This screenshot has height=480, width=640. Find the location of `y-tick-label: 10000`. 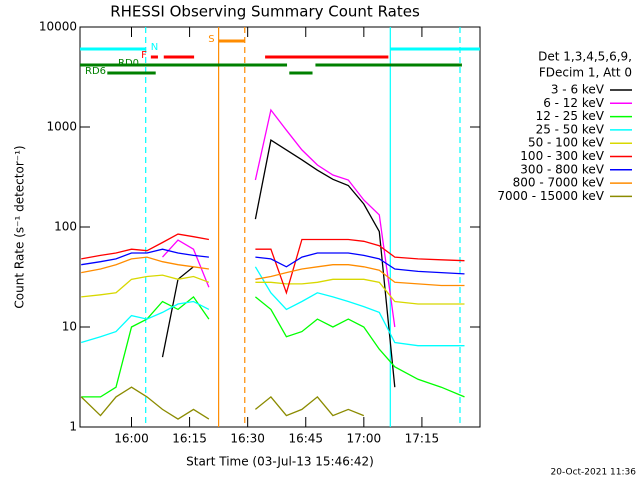

y-tick-label: 10000 is located at coordinates (58, 27).